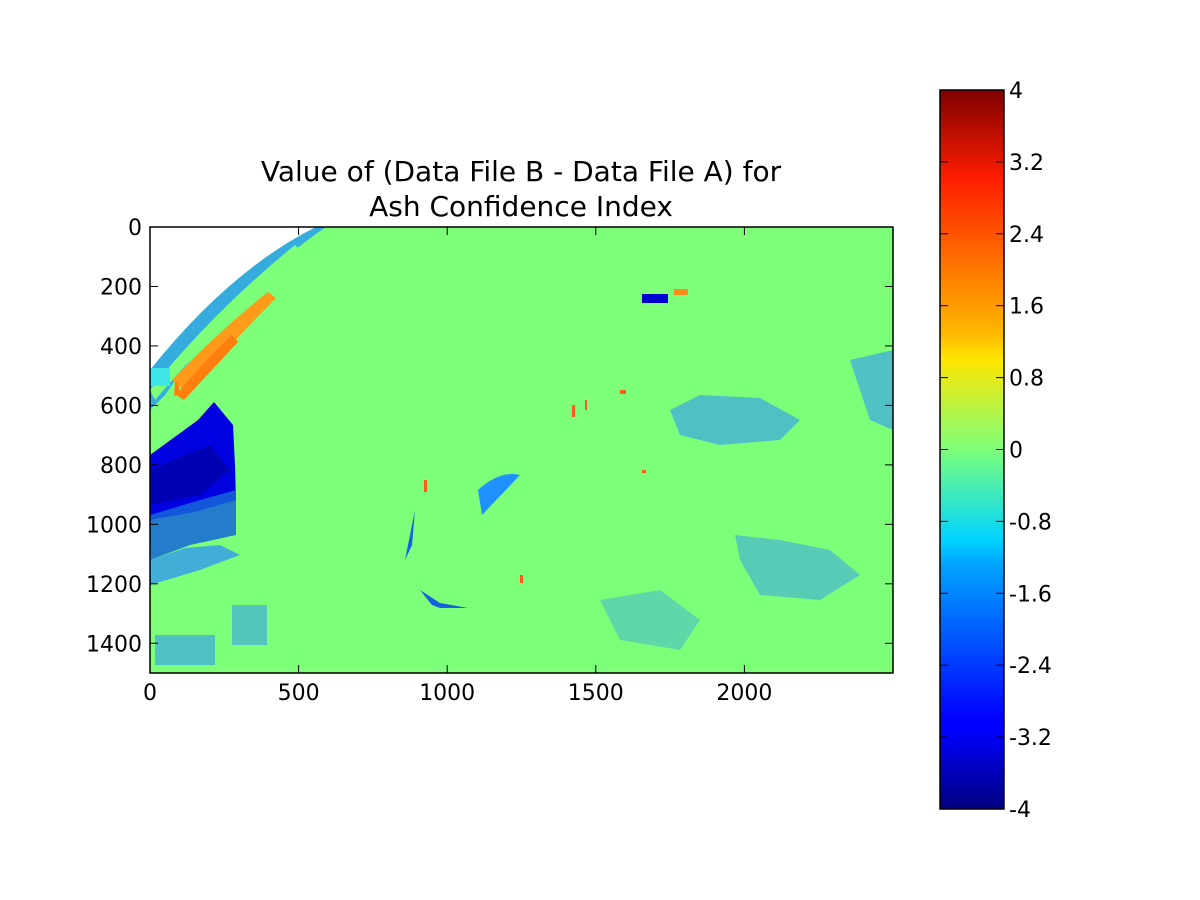  What do you see at coordinates (135, 228) in the screenshot?
I see `y-tick-label: 0` at bounding box center [135, 228].